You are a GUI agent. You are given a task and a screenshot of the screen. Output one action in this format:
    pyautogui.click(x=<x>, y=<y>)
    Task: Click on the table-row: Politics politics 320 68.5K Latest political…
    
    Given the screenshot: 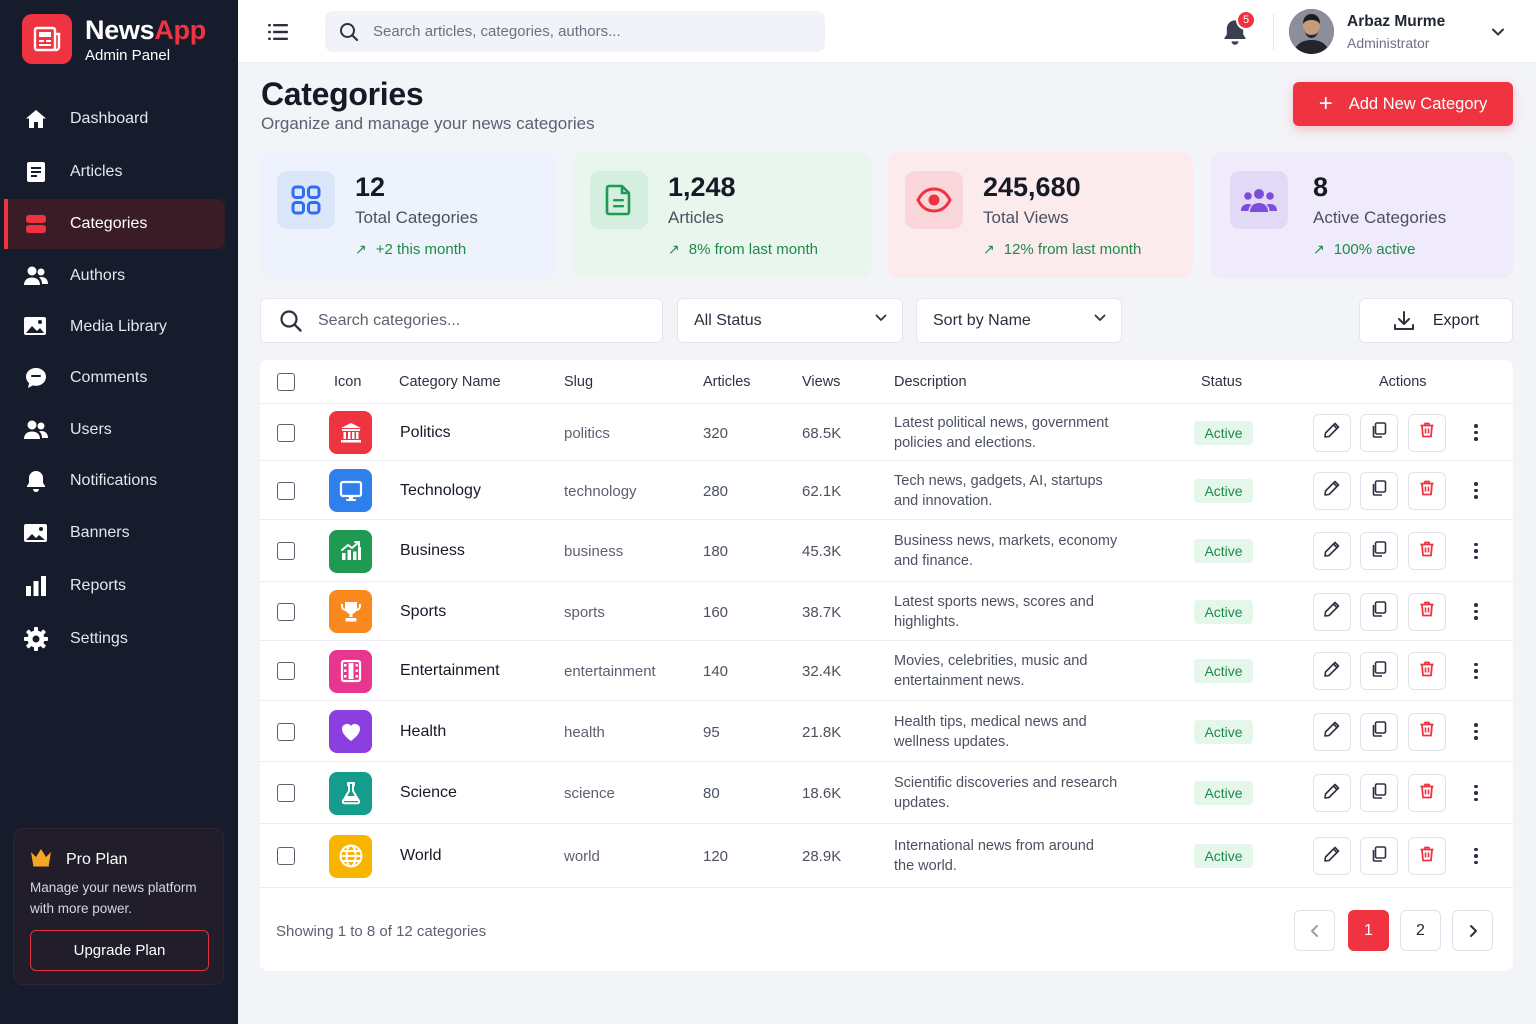 What is the action you would take?
    pyautogui.click(x=886, y=432)
    